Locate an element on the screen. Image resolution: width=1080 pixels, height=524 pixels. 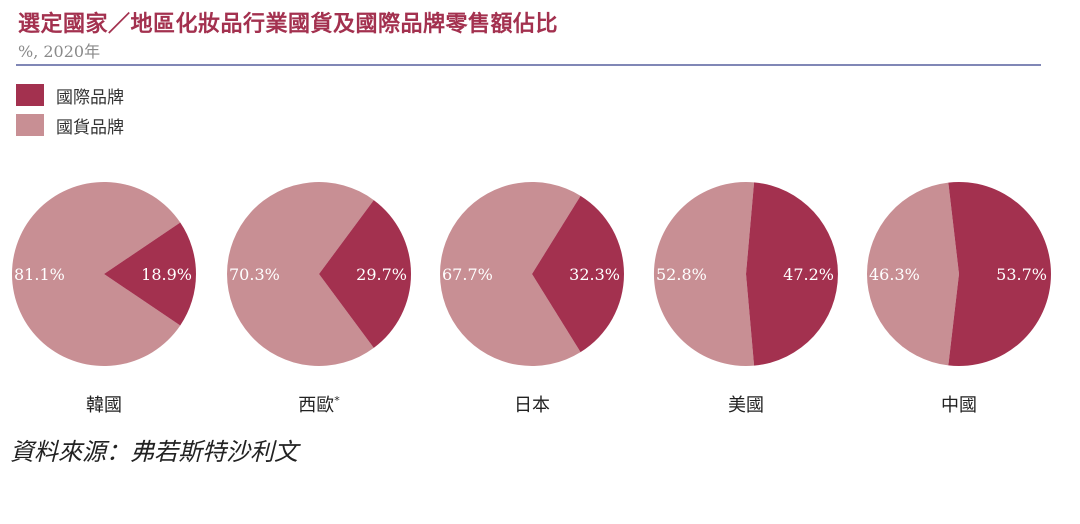
legend-item-international: 國際品牌 is located at coordinates (70, 95).